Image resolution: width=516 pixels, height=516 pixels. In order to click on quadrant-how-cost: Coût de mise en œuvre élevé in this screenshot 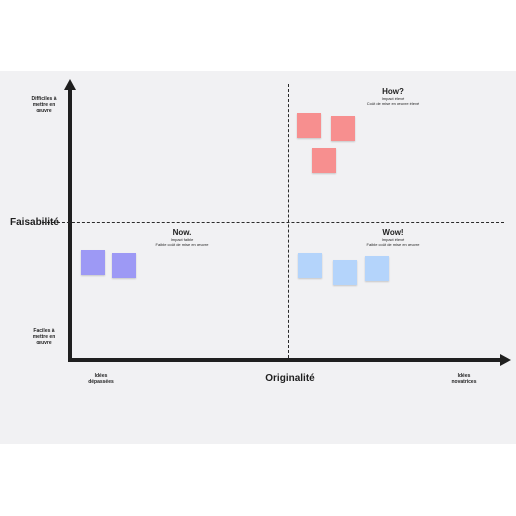, I will do `click(393, 103)`.